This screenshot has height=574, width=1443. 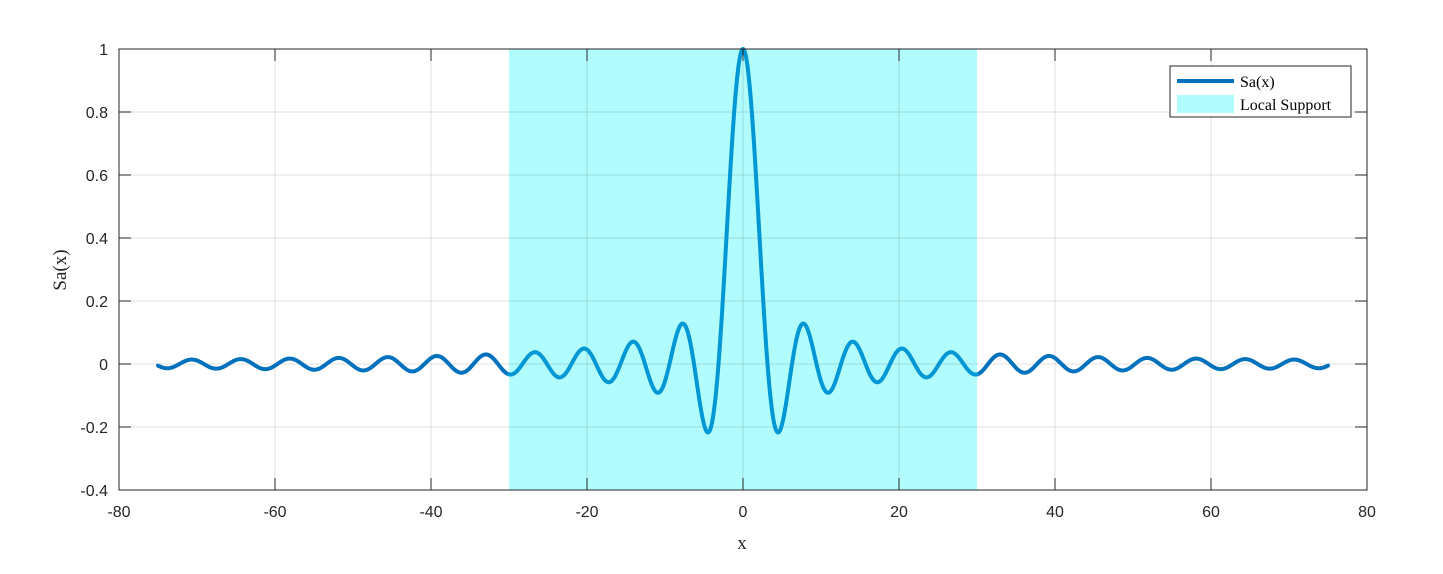 What do you see at coordinates (97, 302) in the screenshot?
I see `y-tick-label: 0.2` at bounding box center [97, 302].